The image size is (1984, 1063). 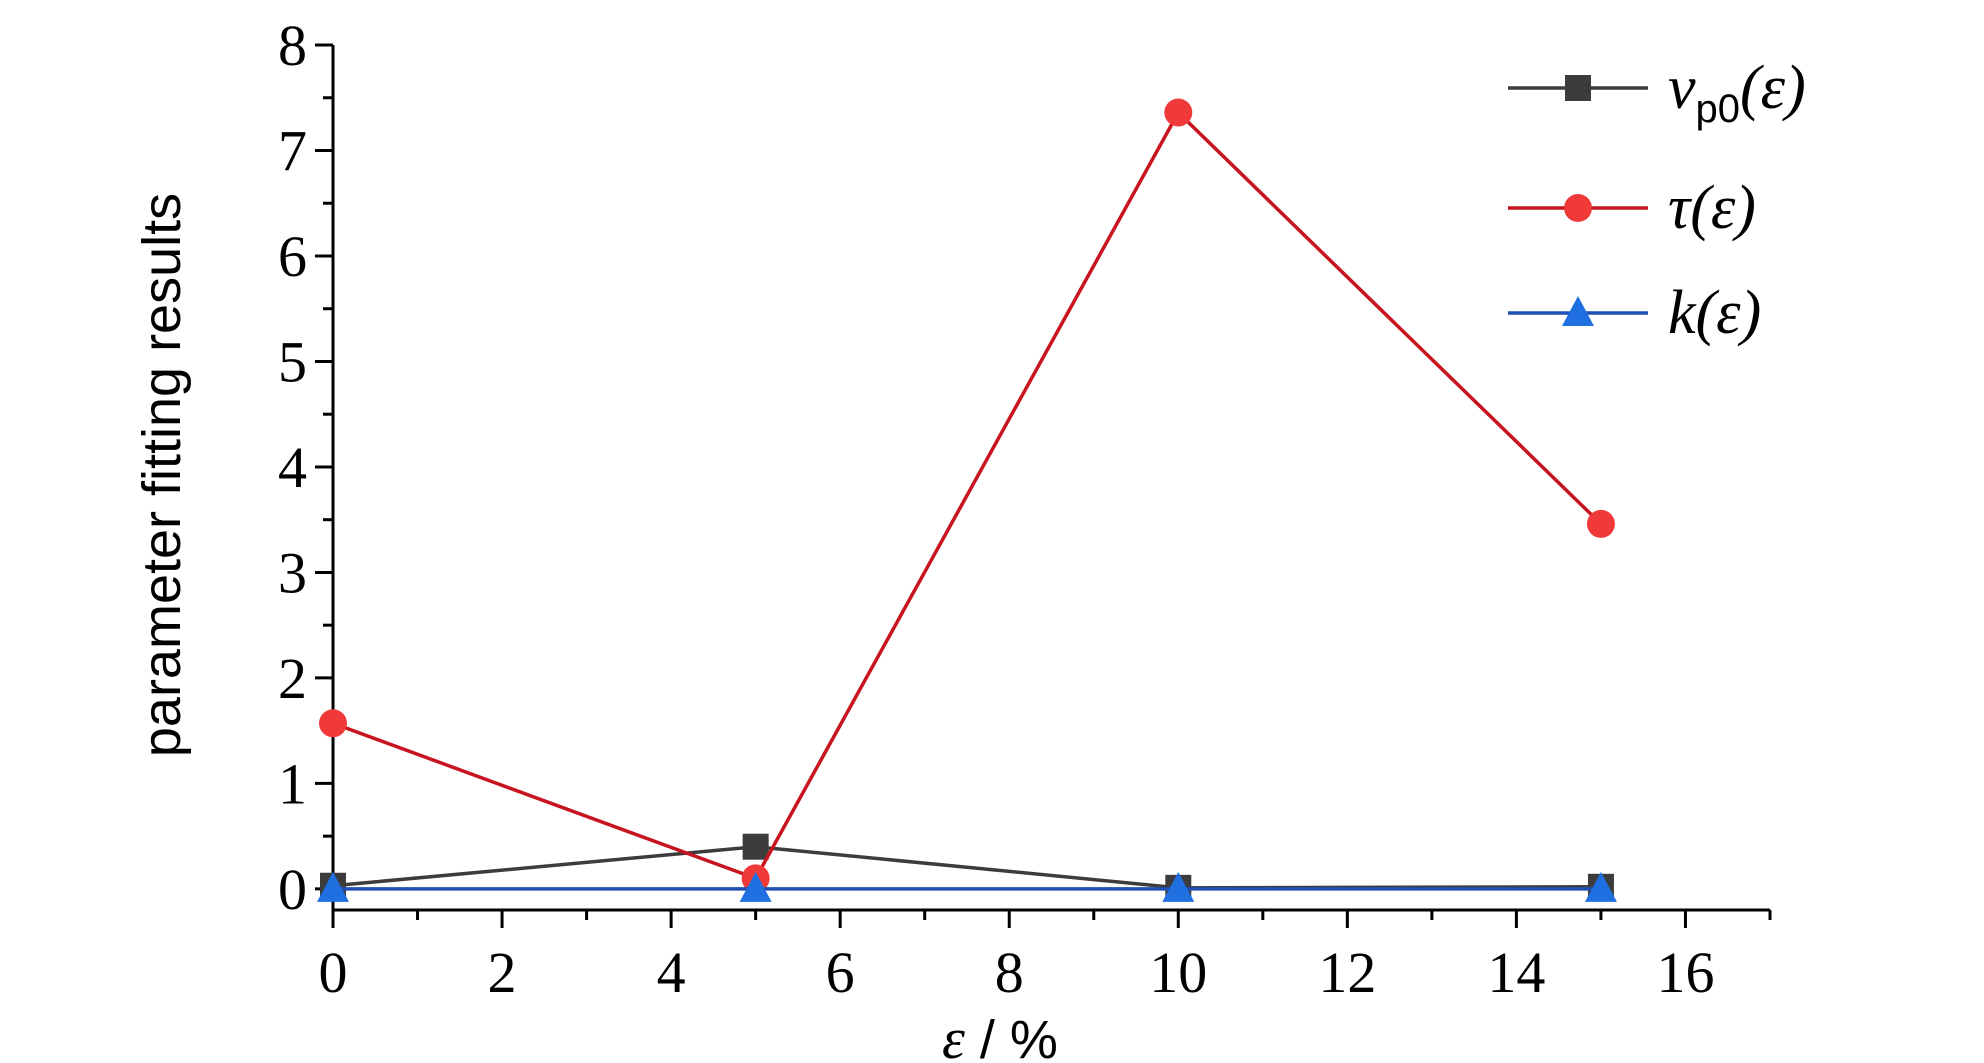 What do you see at coordinates (292, 256) in the screenshot?
I see `y-tick-label: 6` at bounding box center [292, 256].